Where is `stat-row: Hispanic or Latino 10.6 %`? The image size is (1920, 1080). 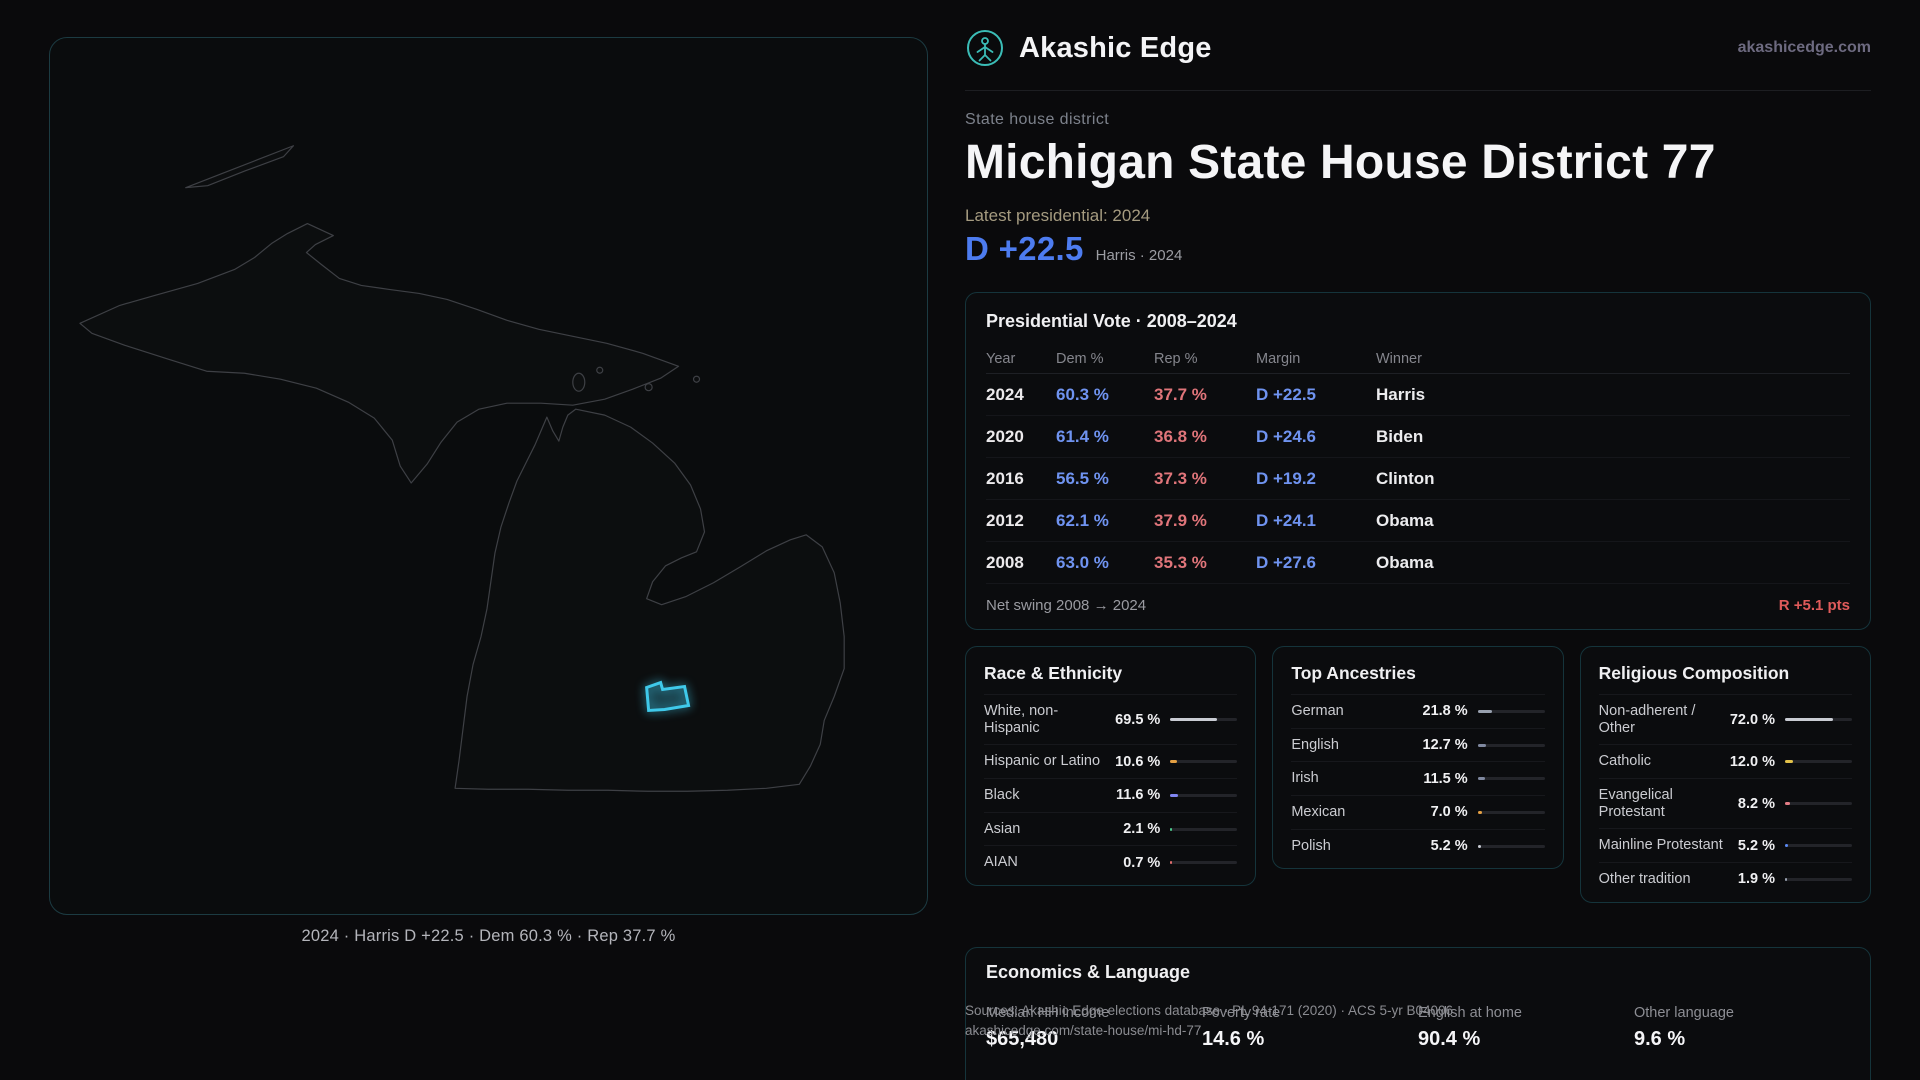
stat-row: Hispanic or Latino 10.6 % is located at coordinates (1111, 761).